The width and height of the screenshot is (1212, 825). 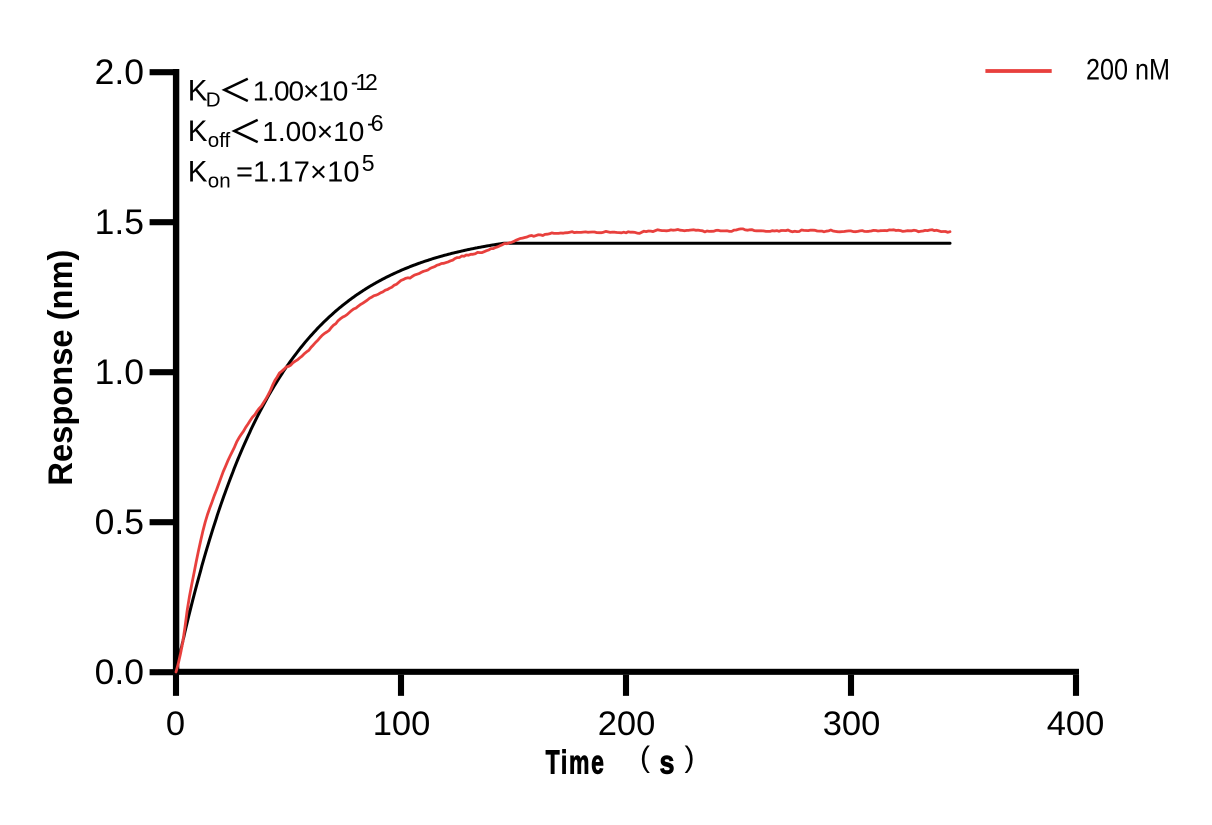 What do you see at coordinates (219, 181) in the screenshot?
I see `svg-text: on` at bounding box center [219, 181].